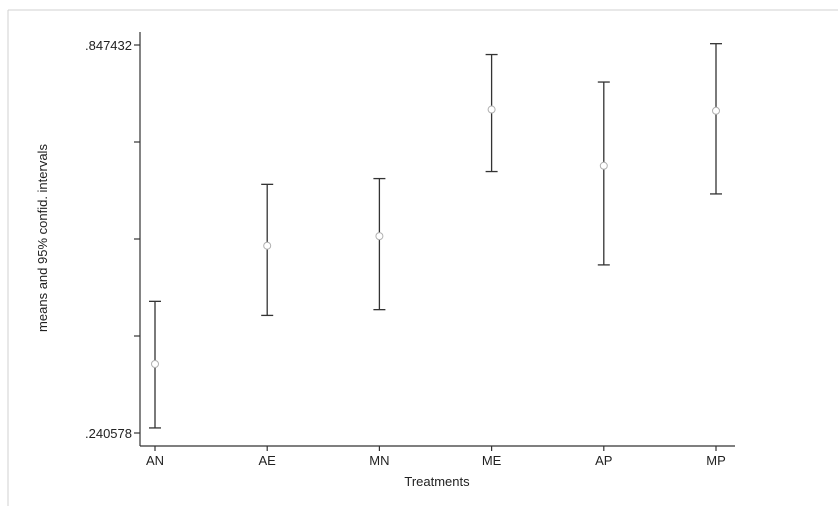  I want to click on error-bar-an, so click(155, 364).